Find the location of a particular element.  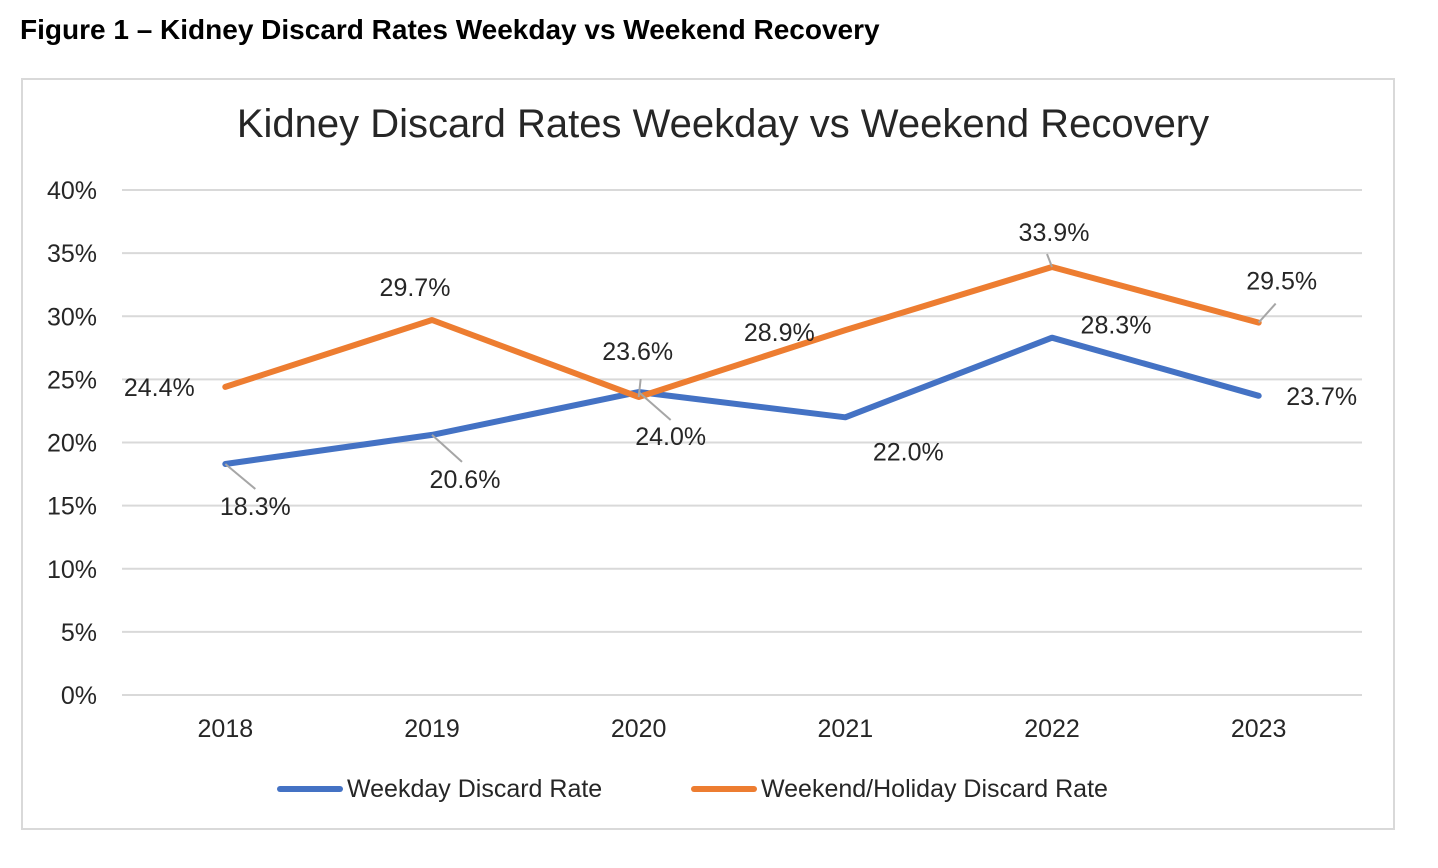

x-tick-label: 2020 is located at coordinates (639, 729).